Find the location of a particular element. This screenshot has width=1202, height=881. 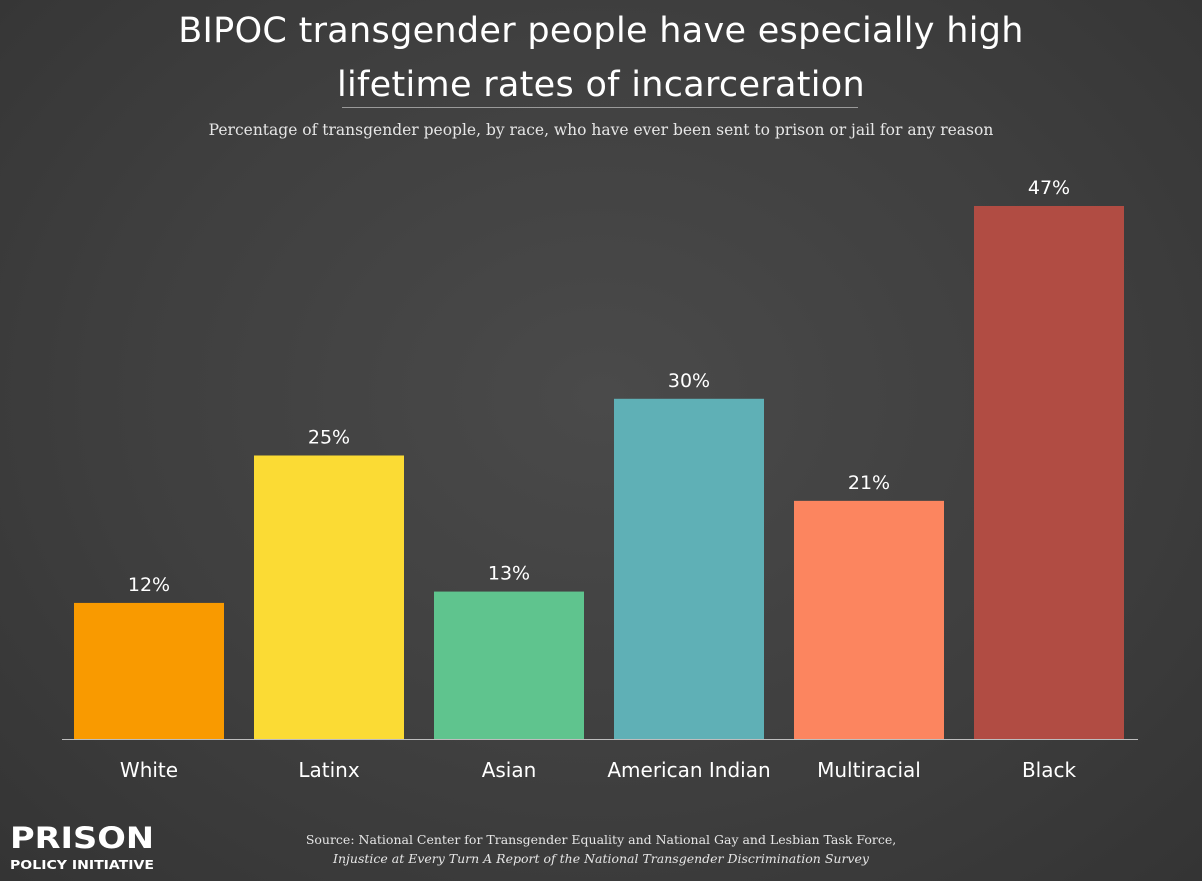

category-label: American Indian is located at coordinates (688, 770).